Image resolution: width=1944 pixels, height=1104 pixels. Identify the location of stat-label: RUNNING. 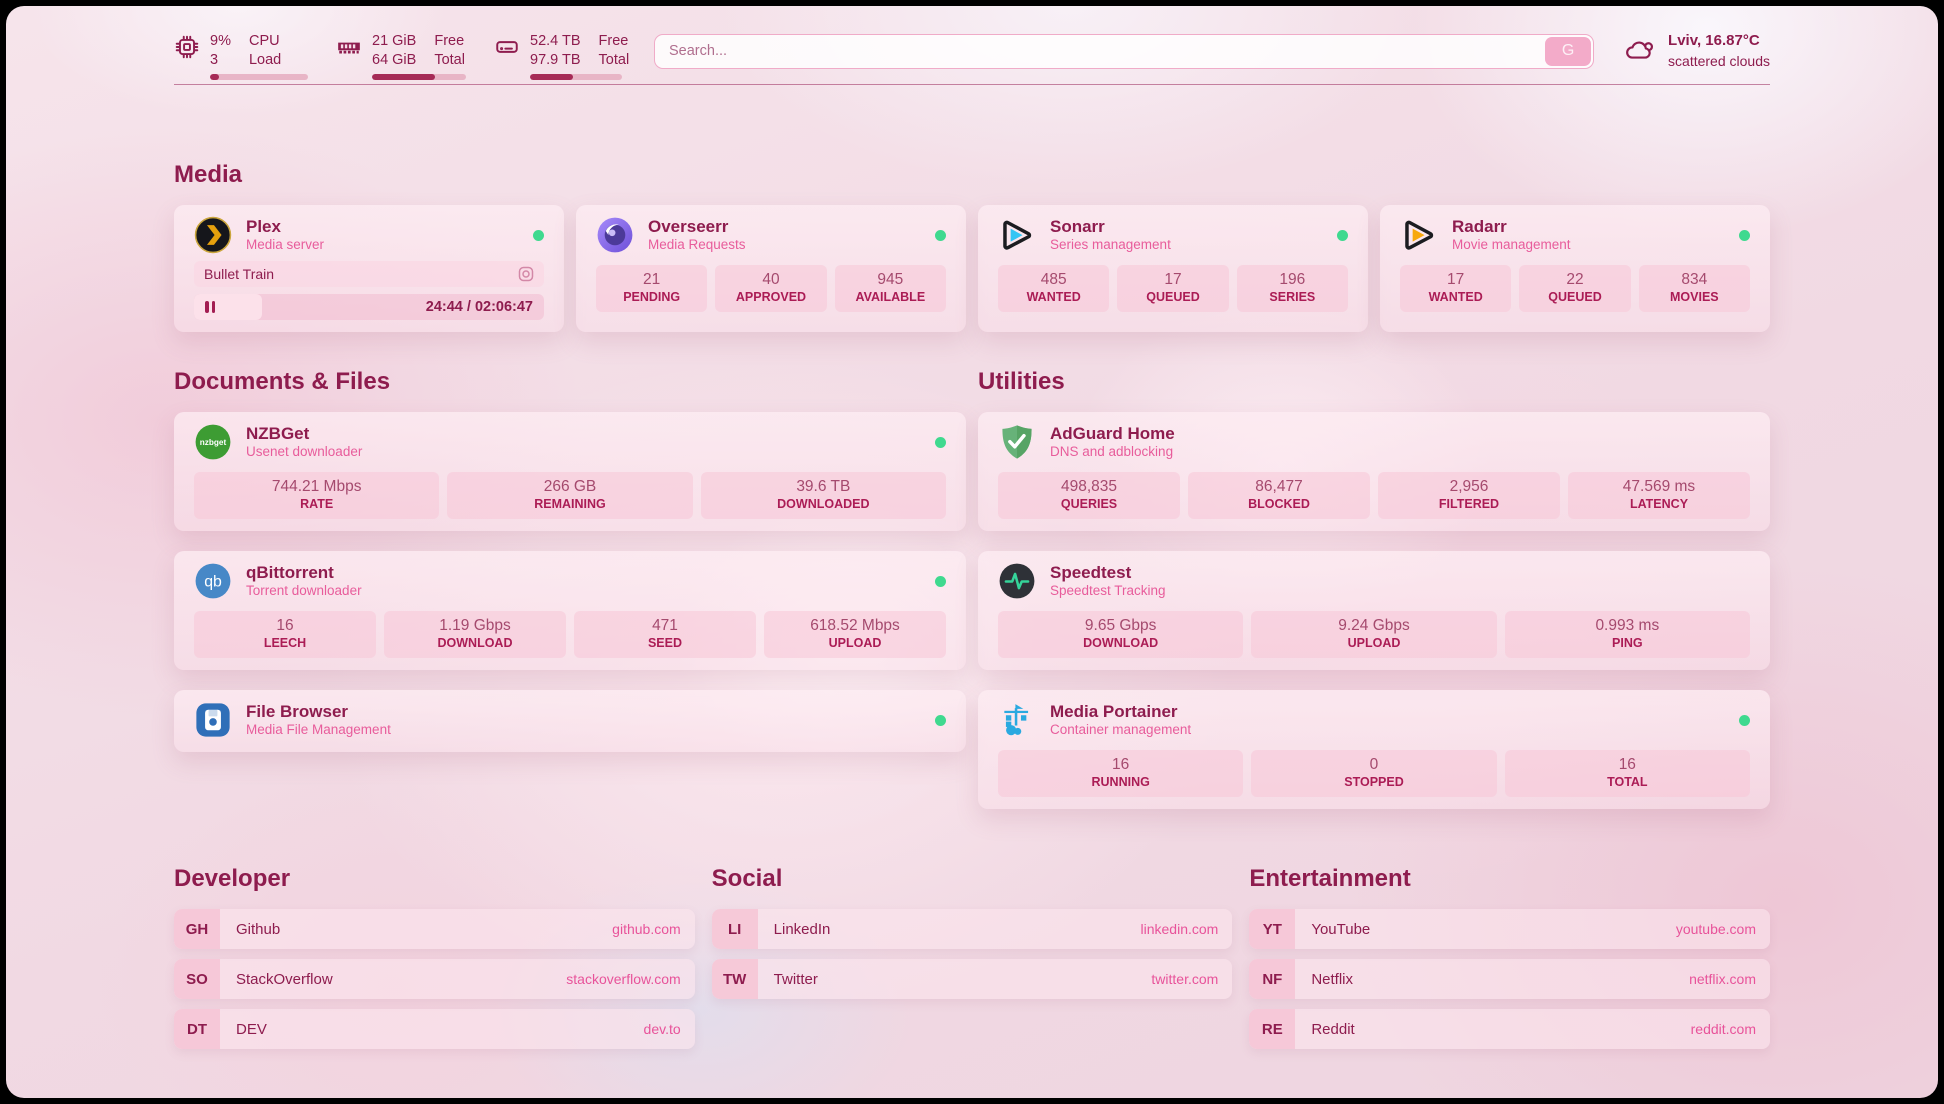
(1120, 782).